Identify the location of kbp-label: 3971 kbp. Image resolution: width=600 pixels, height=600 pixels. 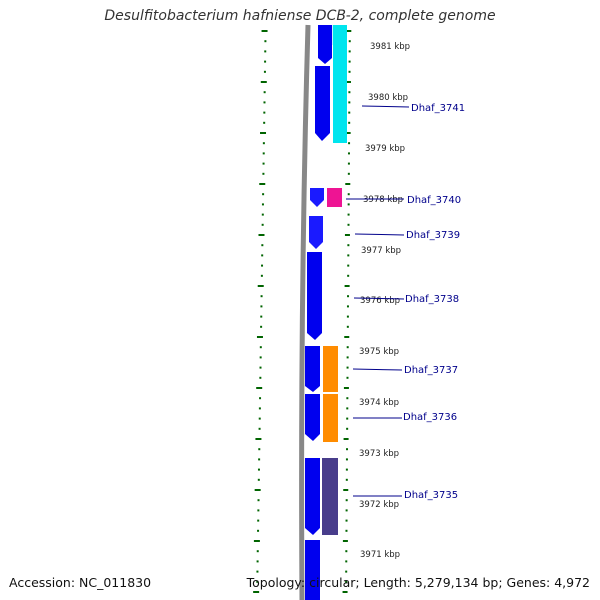
(380, 555).